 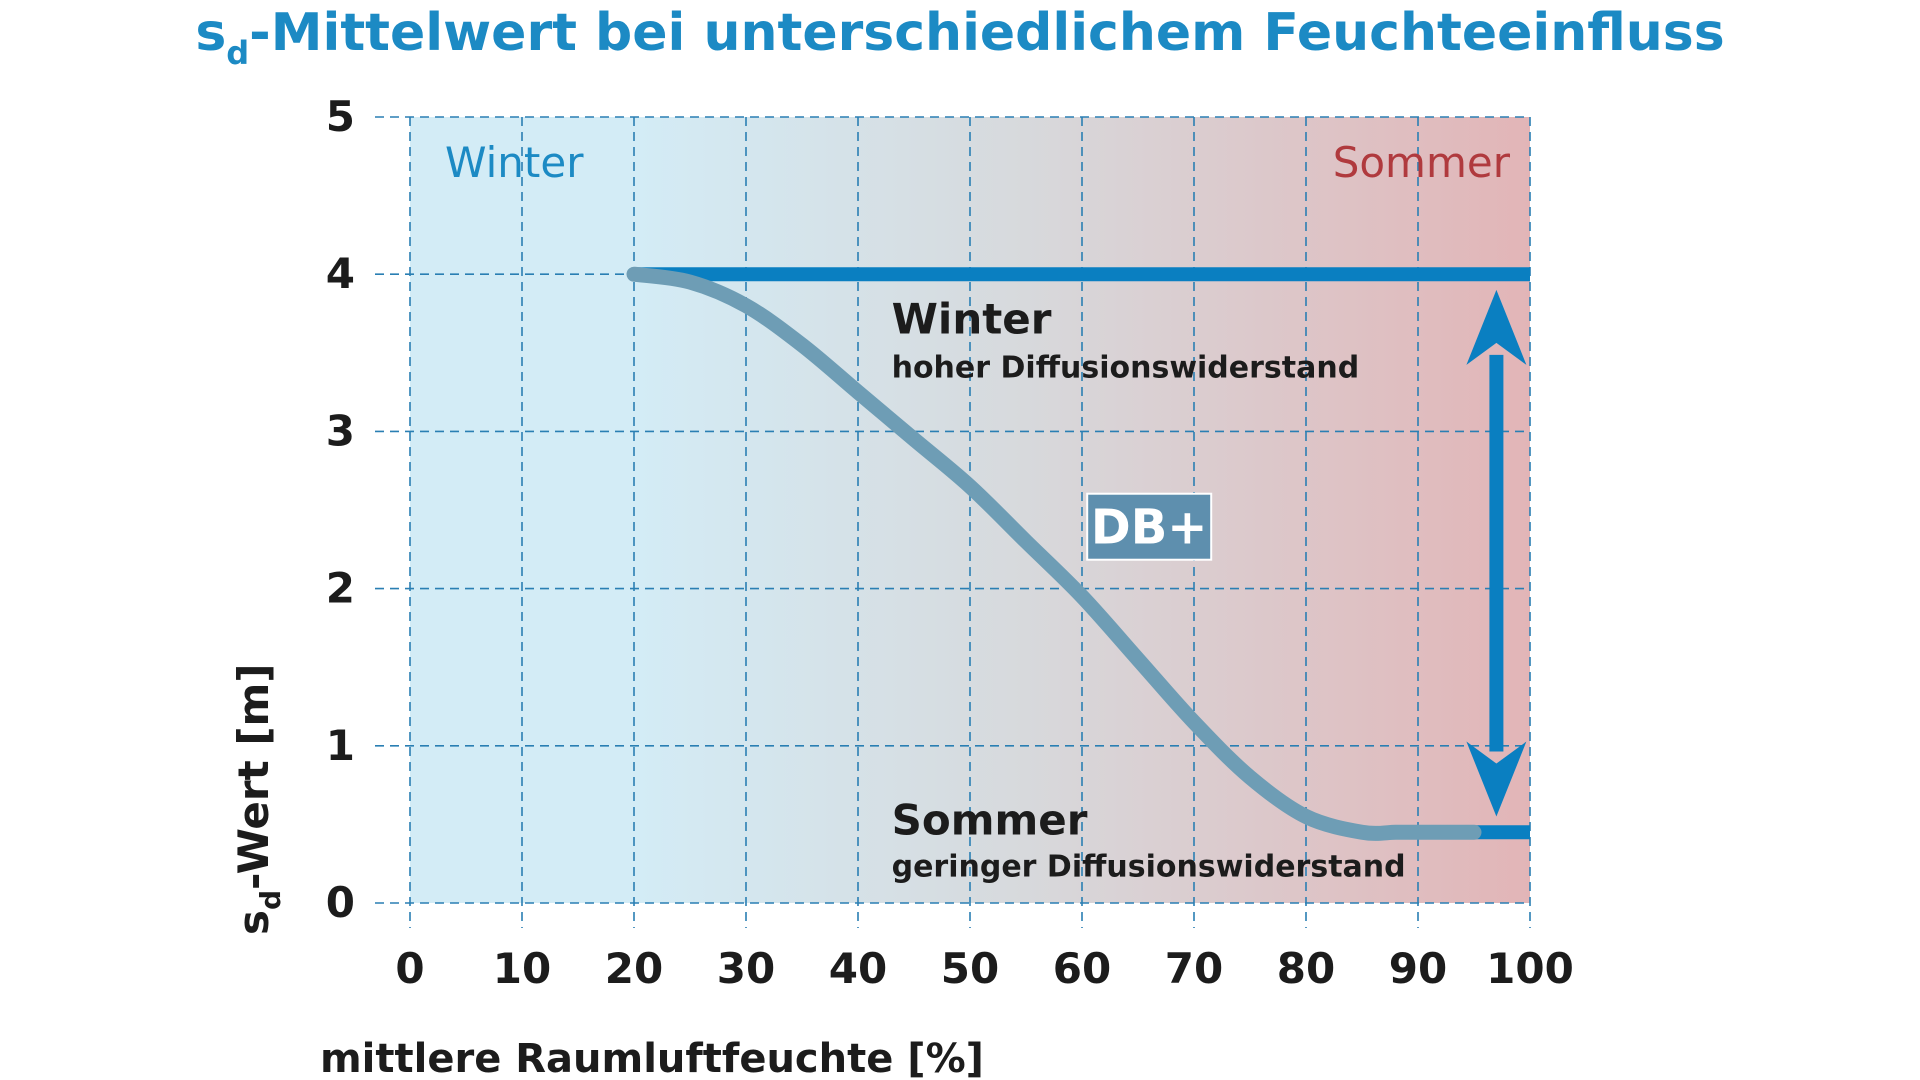 I want to click on y-axis-label-prefix: s, so click(x=253, y=922).